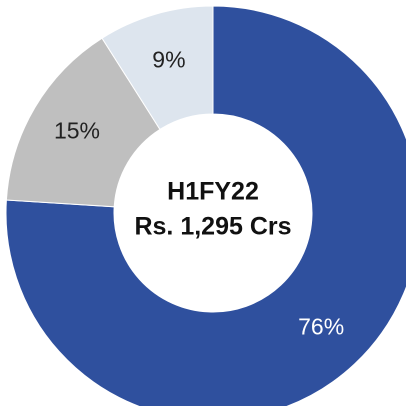 Image resolution: width=406 pixels, height=406 pixels. I want to click on center-title: H1FY22, so click(213, 192).